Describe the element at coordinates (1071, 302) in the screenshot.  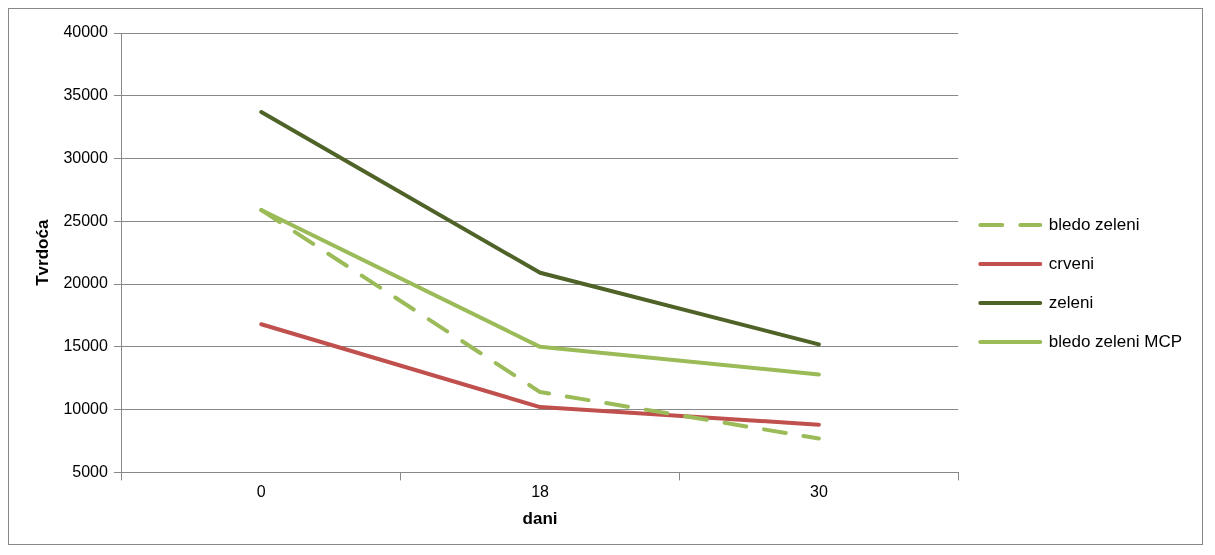
I see `legend-label: zeleni` at that location.